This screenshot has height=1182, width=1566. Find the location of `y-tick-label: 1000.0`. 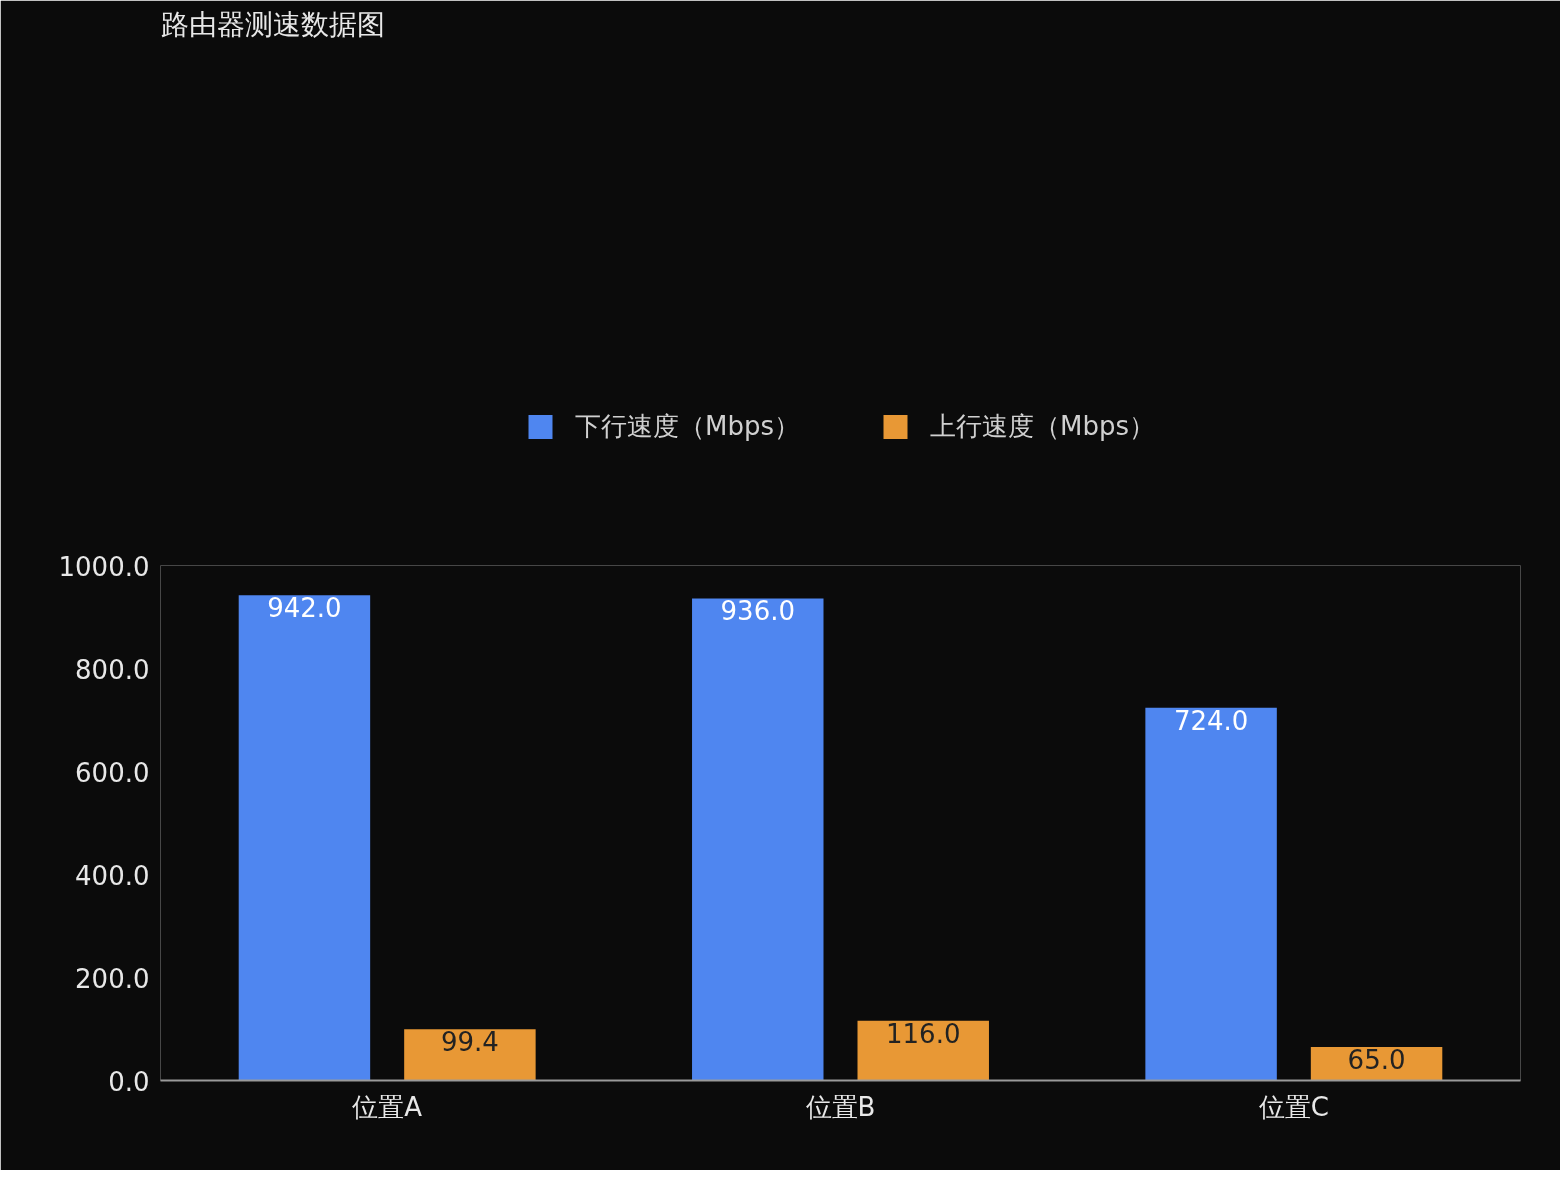

y-tick-label: 1000.0 is located at coordinates (104, 566).